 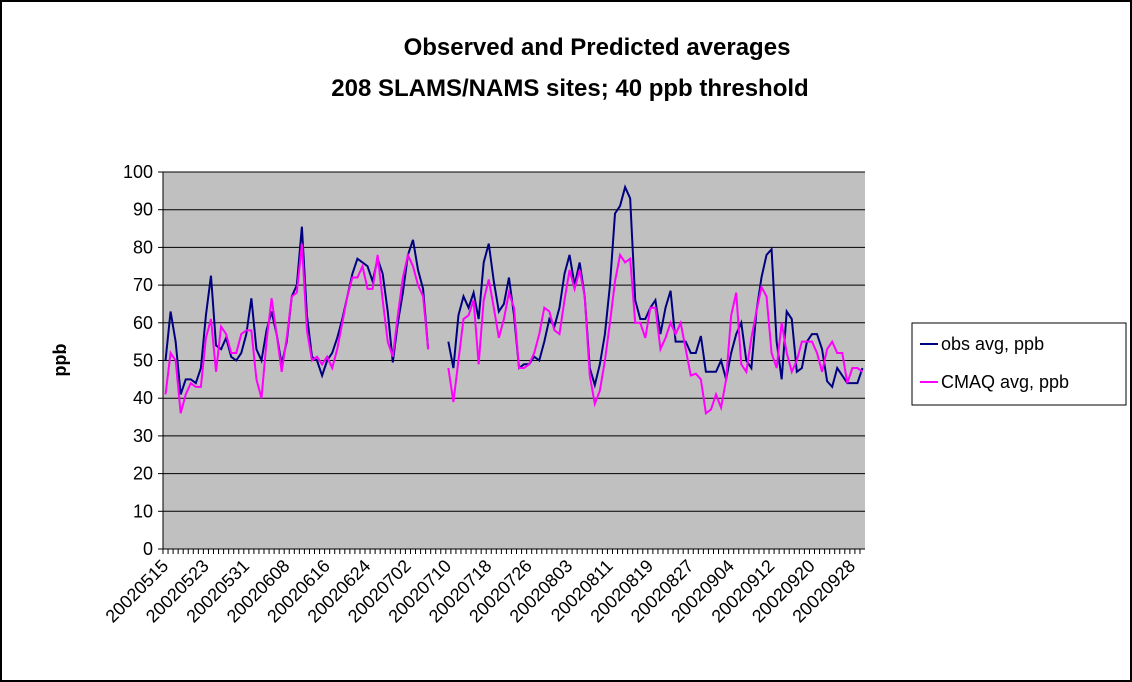 I want to click on legend-label: obs avg, ppb, so click(x=992, y=344).